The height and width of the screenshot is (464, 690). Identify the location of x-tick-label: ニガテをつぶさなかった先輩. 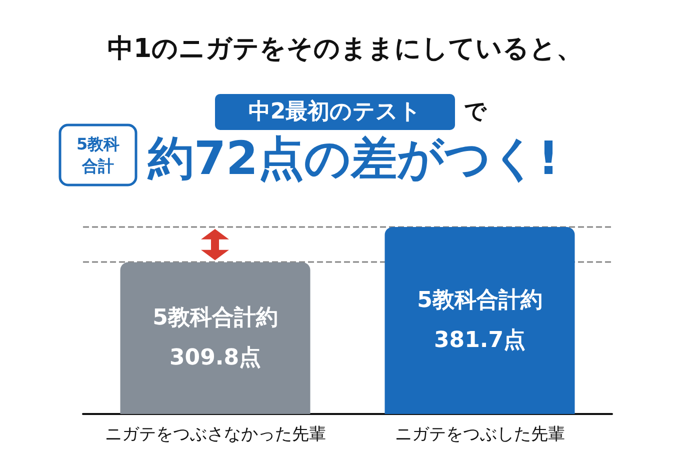
(215, 434).